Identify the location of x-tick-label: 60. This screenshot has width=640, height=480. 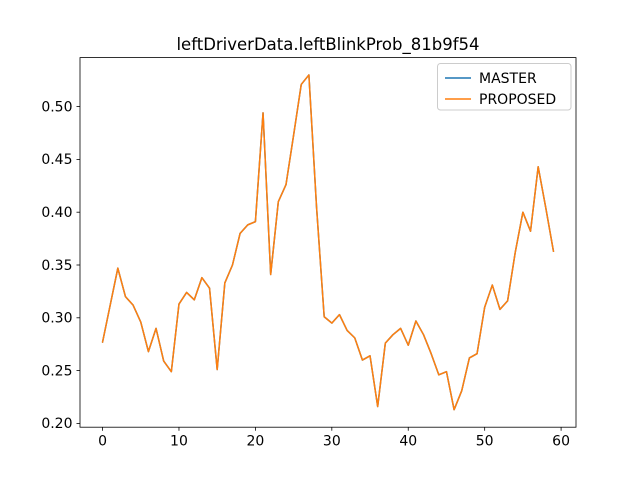
(561, 442).